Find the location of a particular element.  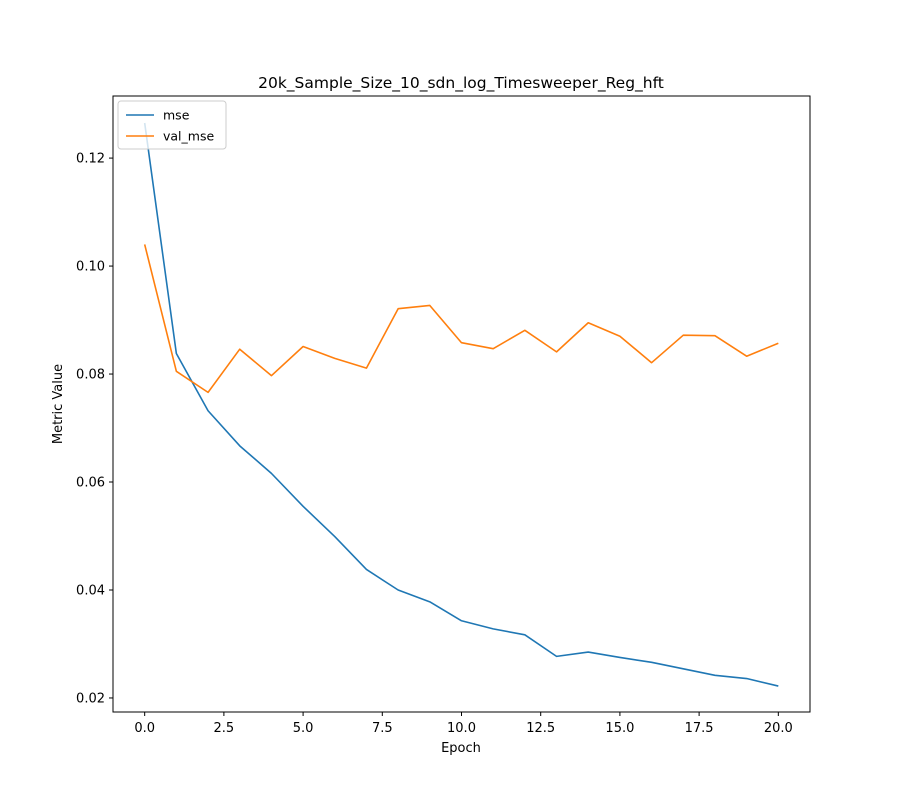

x-tick-label: 5.0 is located at coordinates (303, 728).